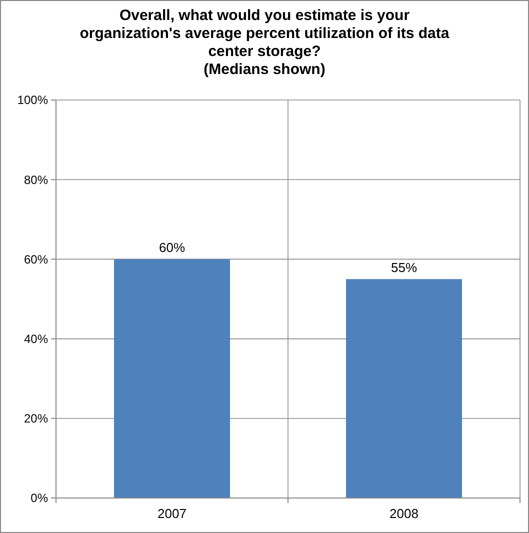  I want to click on data-label: 55%, so click(404, 268).